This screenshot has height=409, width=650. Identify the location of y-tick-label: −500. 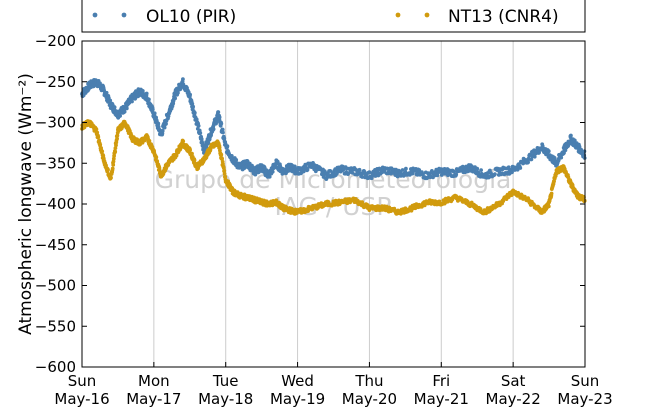
(55, 286).